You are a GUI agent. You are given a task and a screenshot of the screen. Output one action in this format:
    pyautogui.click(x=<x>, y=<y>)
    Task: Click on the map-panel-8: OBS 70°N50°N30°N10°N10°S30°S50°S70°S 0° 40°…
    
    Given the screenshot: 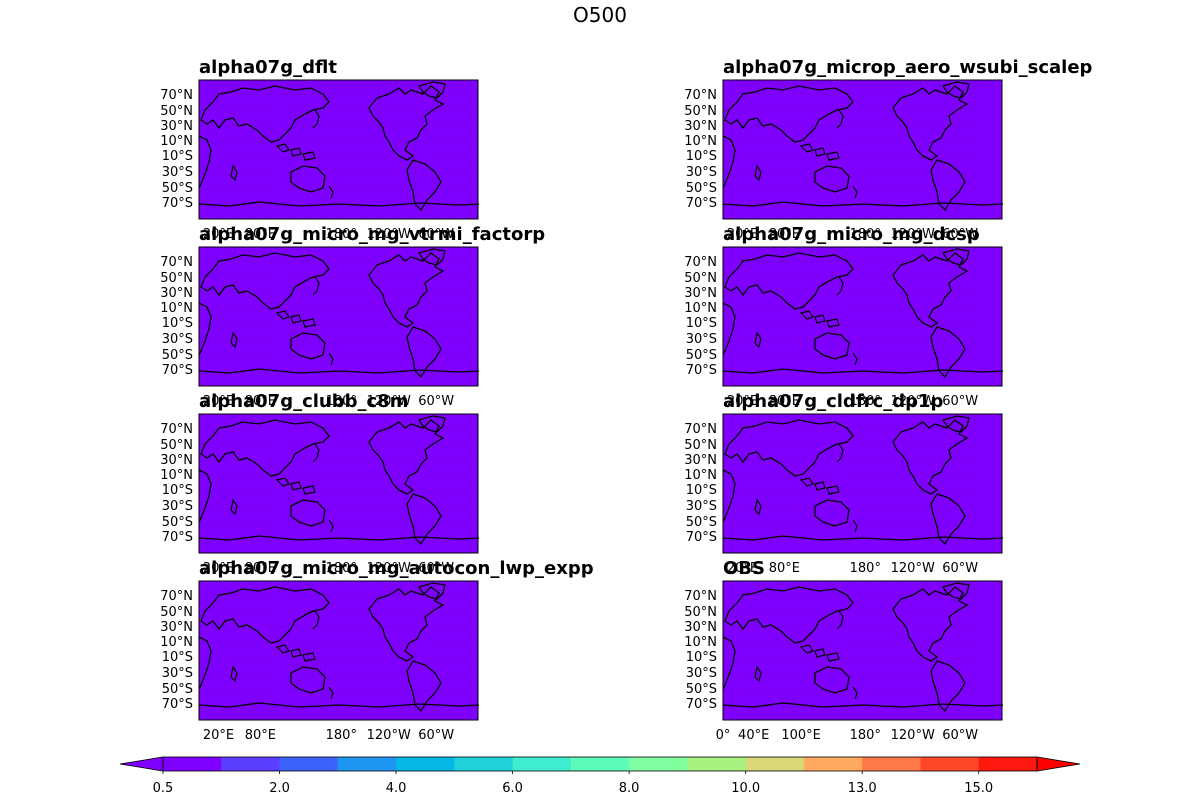 What is the action you would take?
    pyautogui.click(x=844, y=650)
    